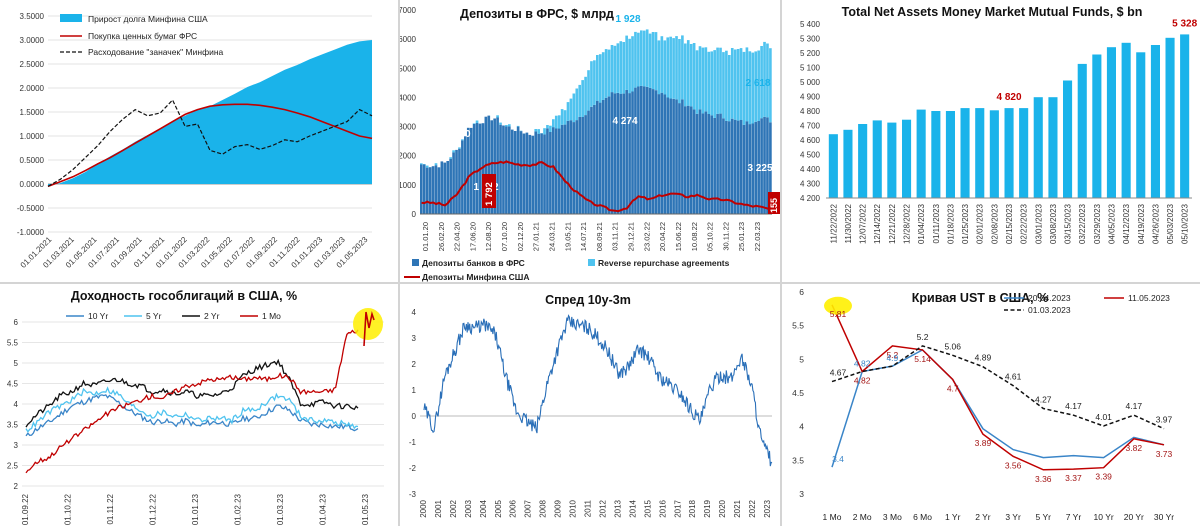 This screenshot has width=1200, height=526. What do you see at coordinates (31, 208) in the screenshot?
I see `y-tick-label: -0.5000` at bounding box center [31, 208].